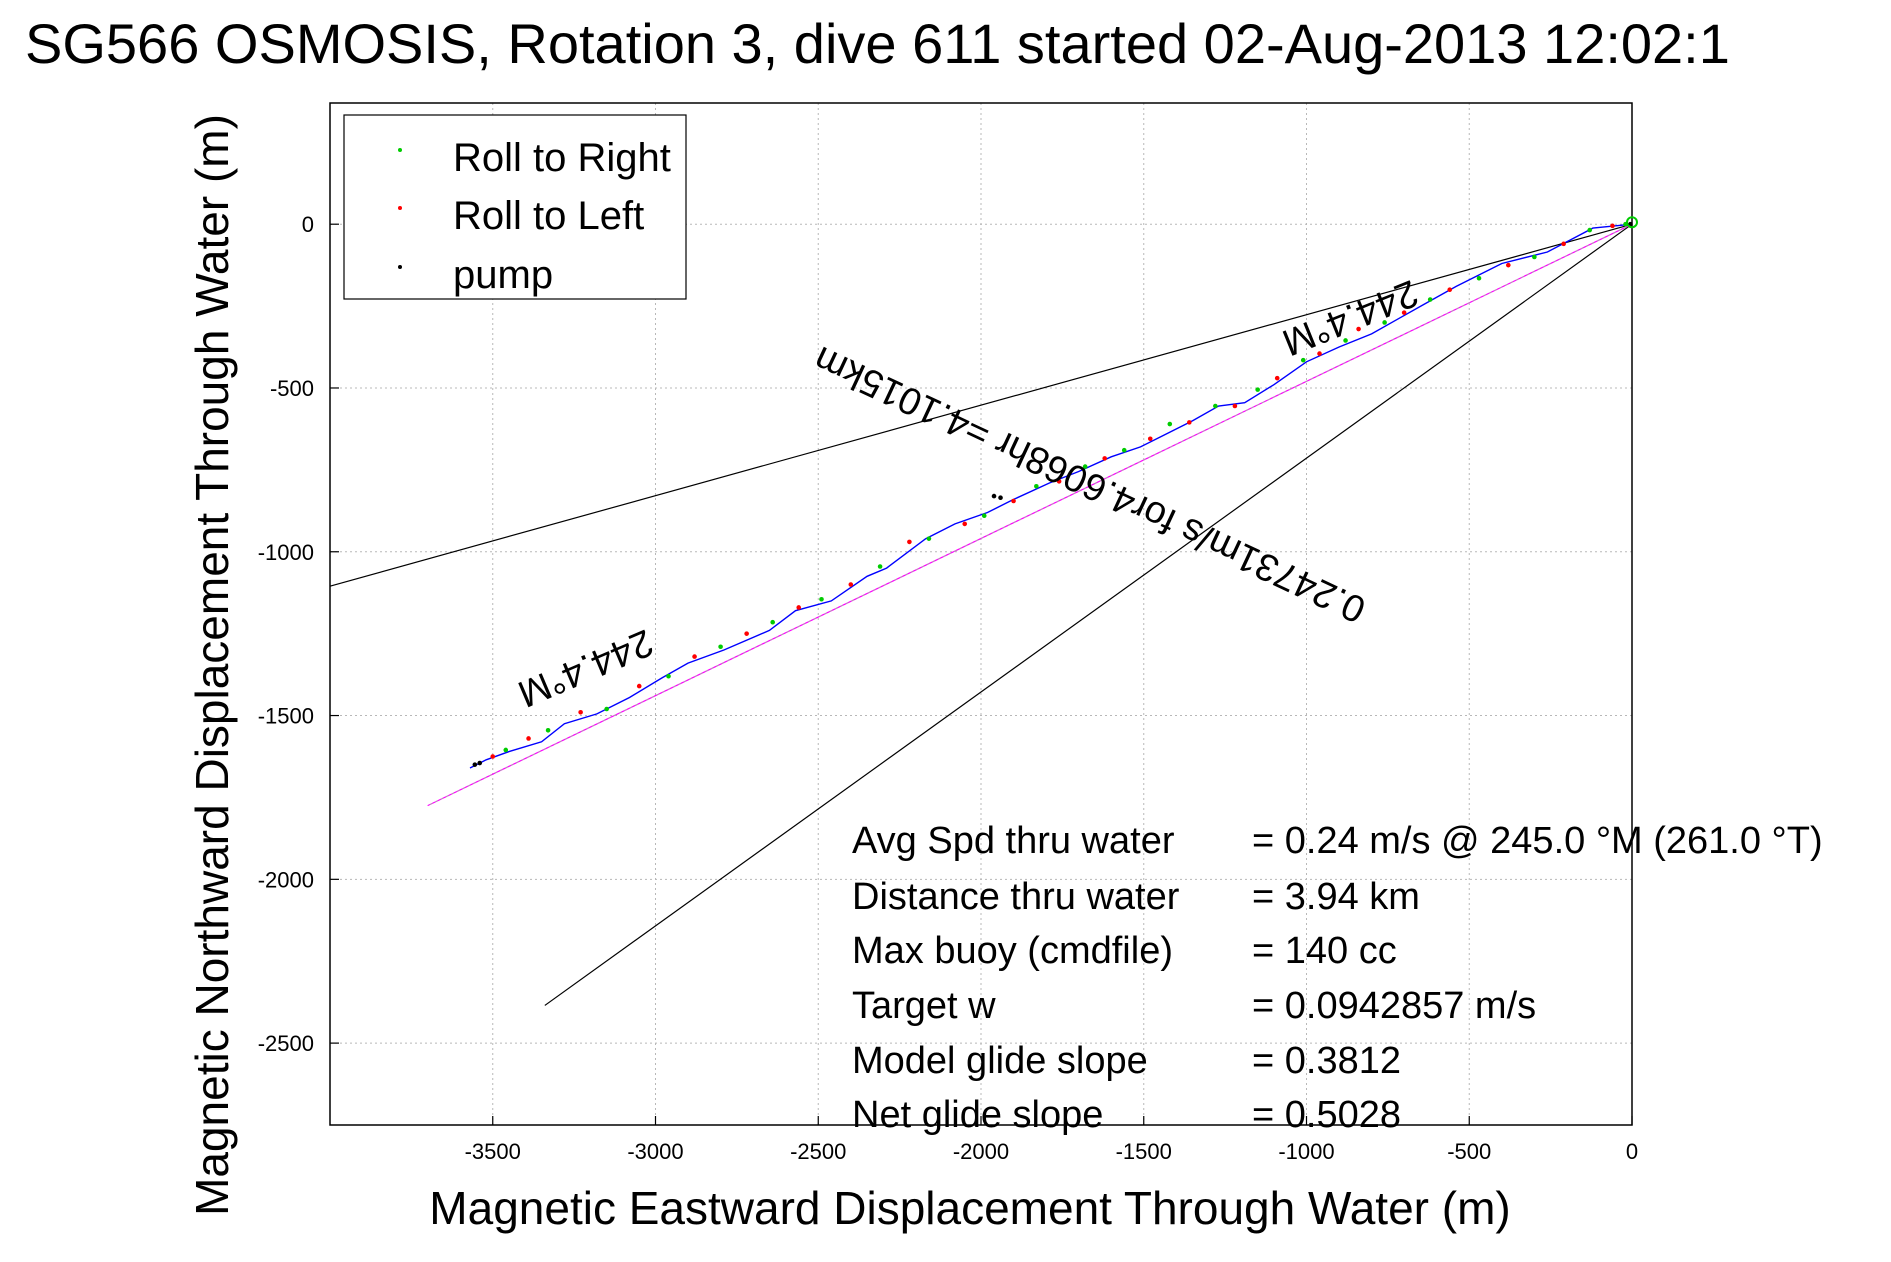 The width and height of the screenshot is (1891, 1262). Describe the element at coordinates (1000, 1061) in the screenshot. I see `stat-label: Model glide slope` at that location.